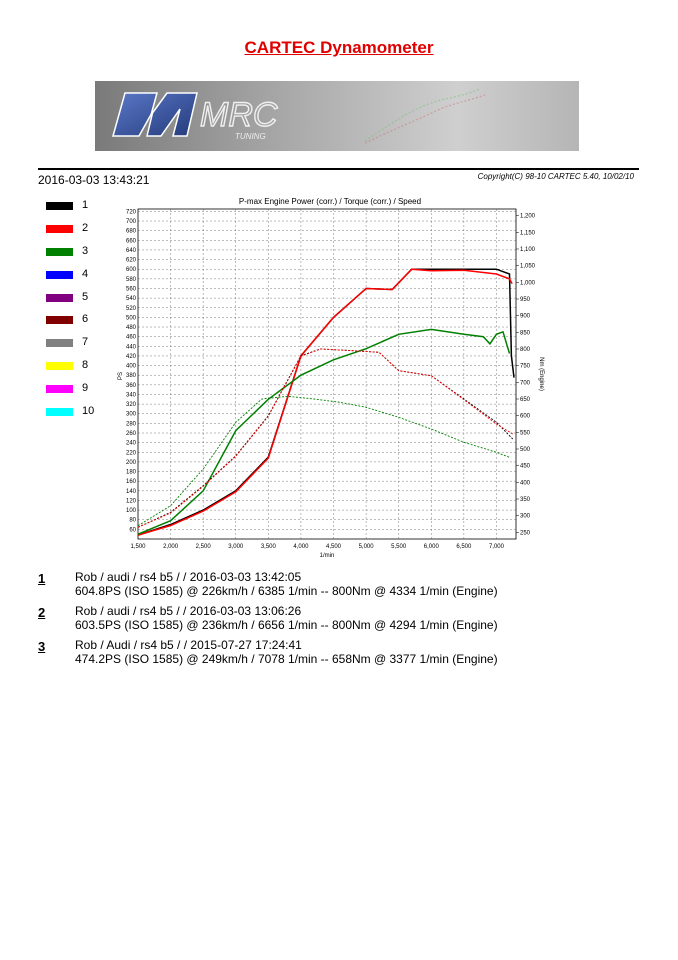 The height and width of the screenshot is (960, 678). What do you see at coordinates (236, 547) in the screenshot?
I see `x-tick-label: 3,000` at bounding box center [236, 547].